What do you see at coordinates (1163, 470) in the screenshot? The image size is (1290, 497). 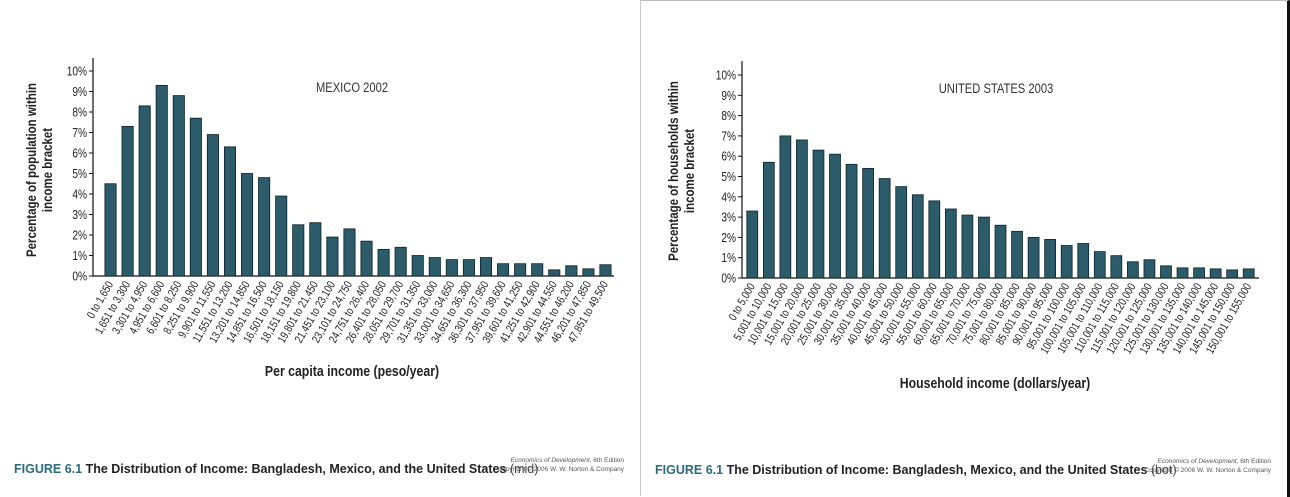 I see `figure-note: (bot)` at bounding box center [1163, 470].